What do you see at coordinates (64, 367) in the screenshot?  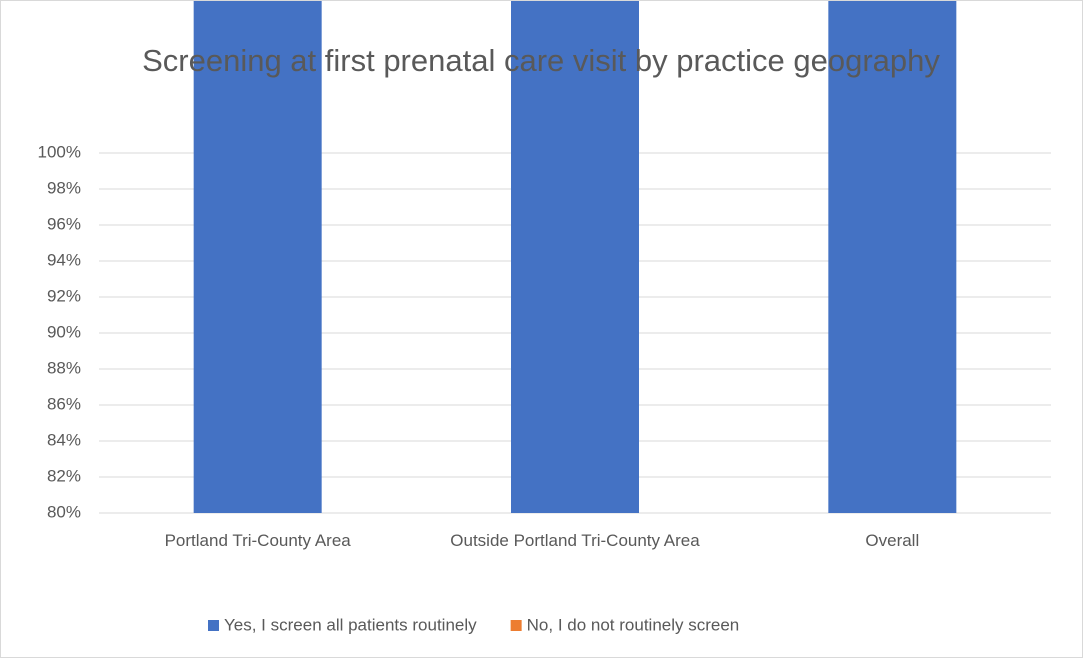 I see `y-tick-label: 88%` at bounding box center [64, 367].